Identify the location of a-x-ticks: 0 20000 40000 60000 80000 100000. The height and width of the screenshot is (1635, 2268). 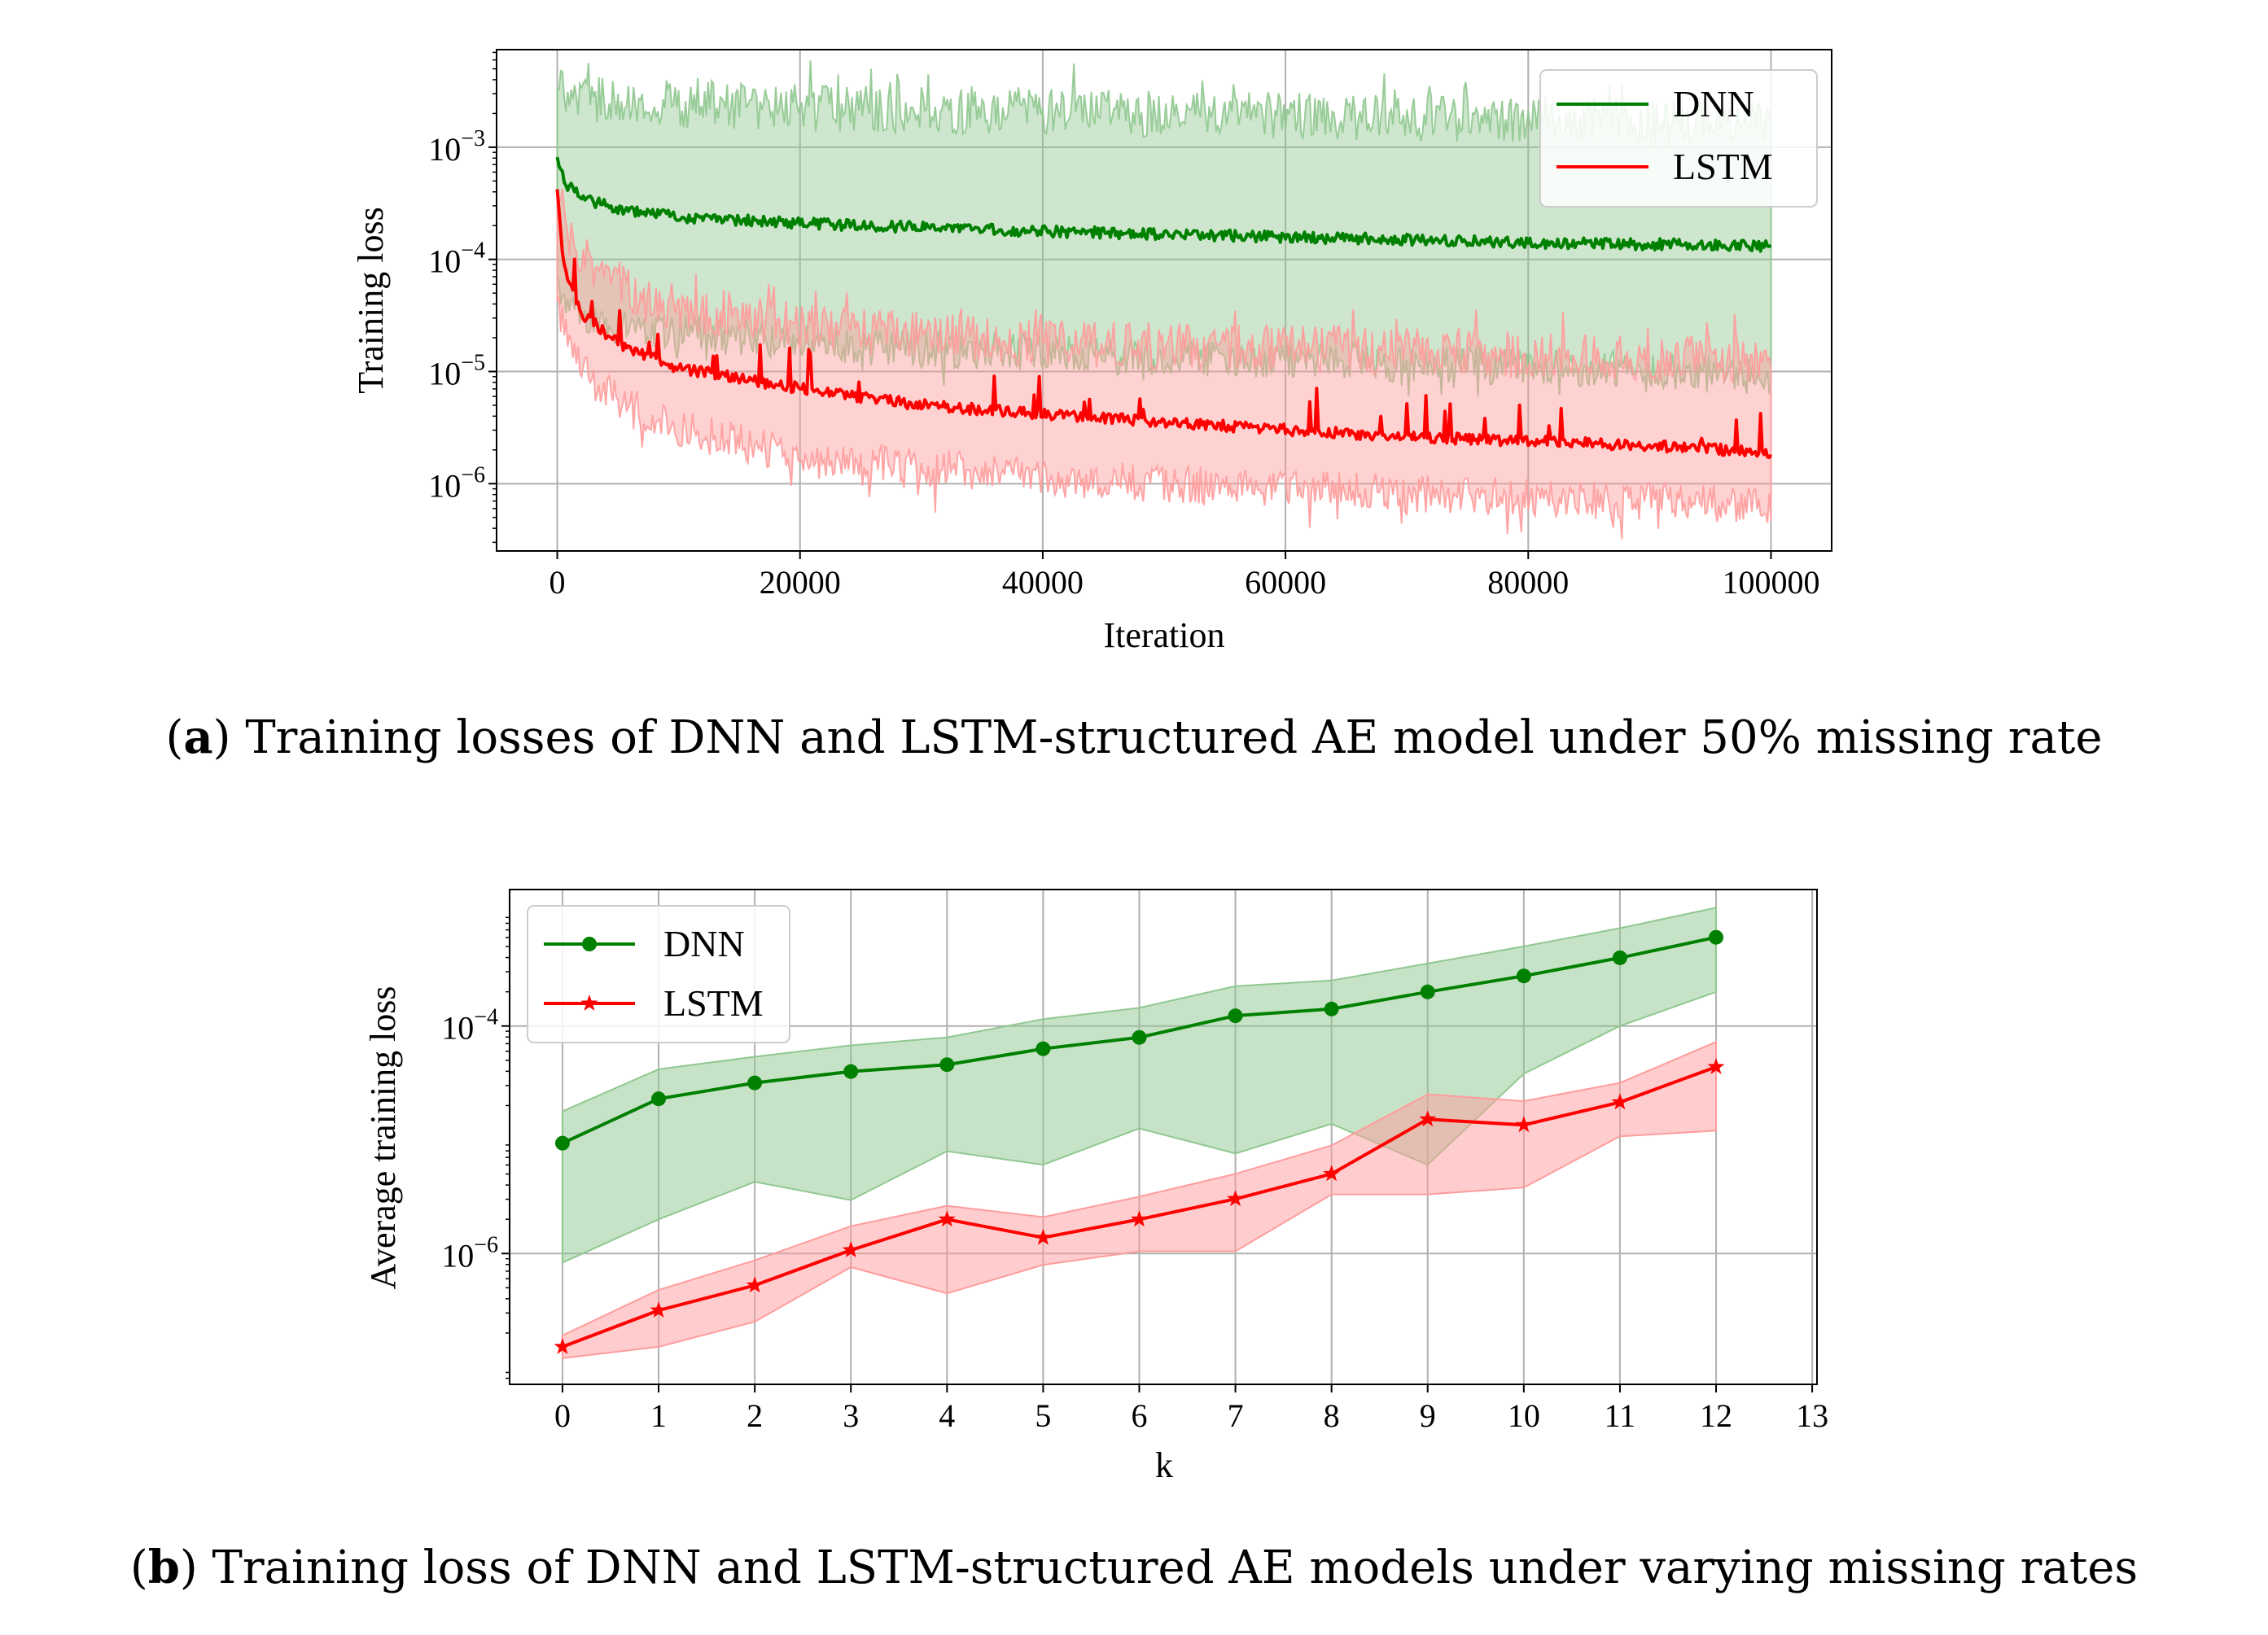
(1184, 576).